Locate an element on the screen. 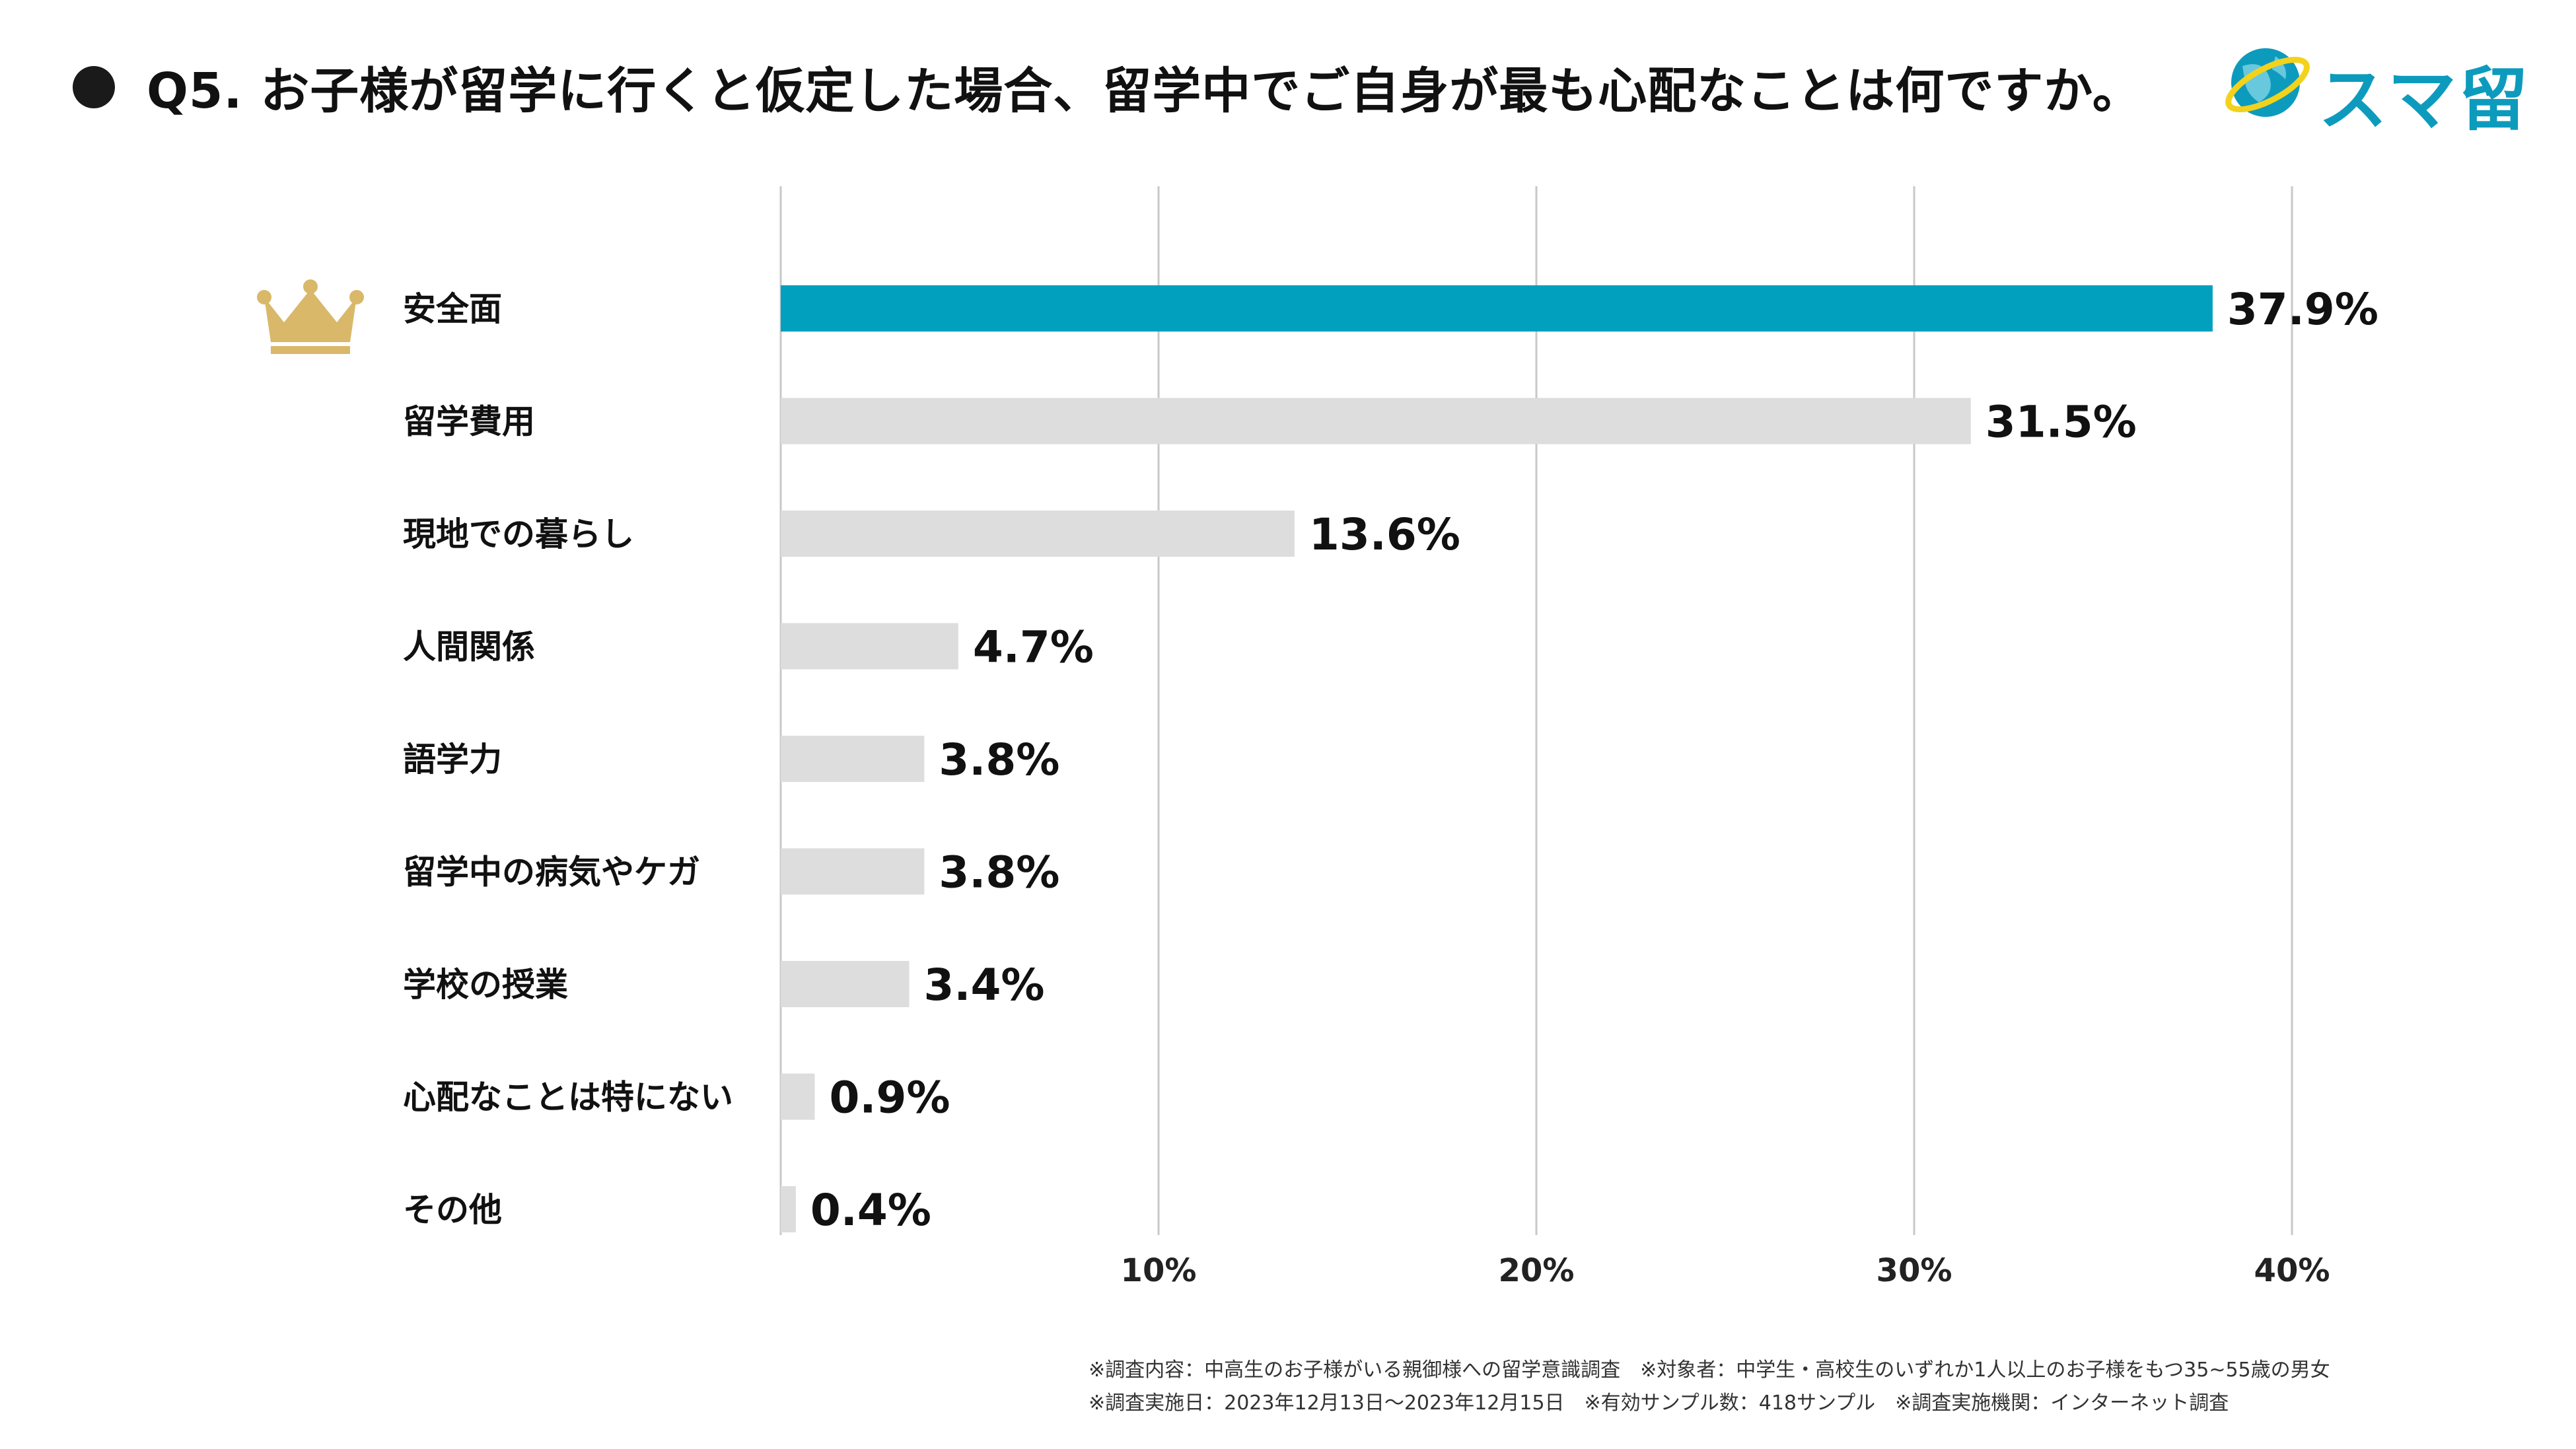 The width and height of the screenshot is (2576, 1449). x-tick-label: 40% is located at coordinates (2292, 1271).